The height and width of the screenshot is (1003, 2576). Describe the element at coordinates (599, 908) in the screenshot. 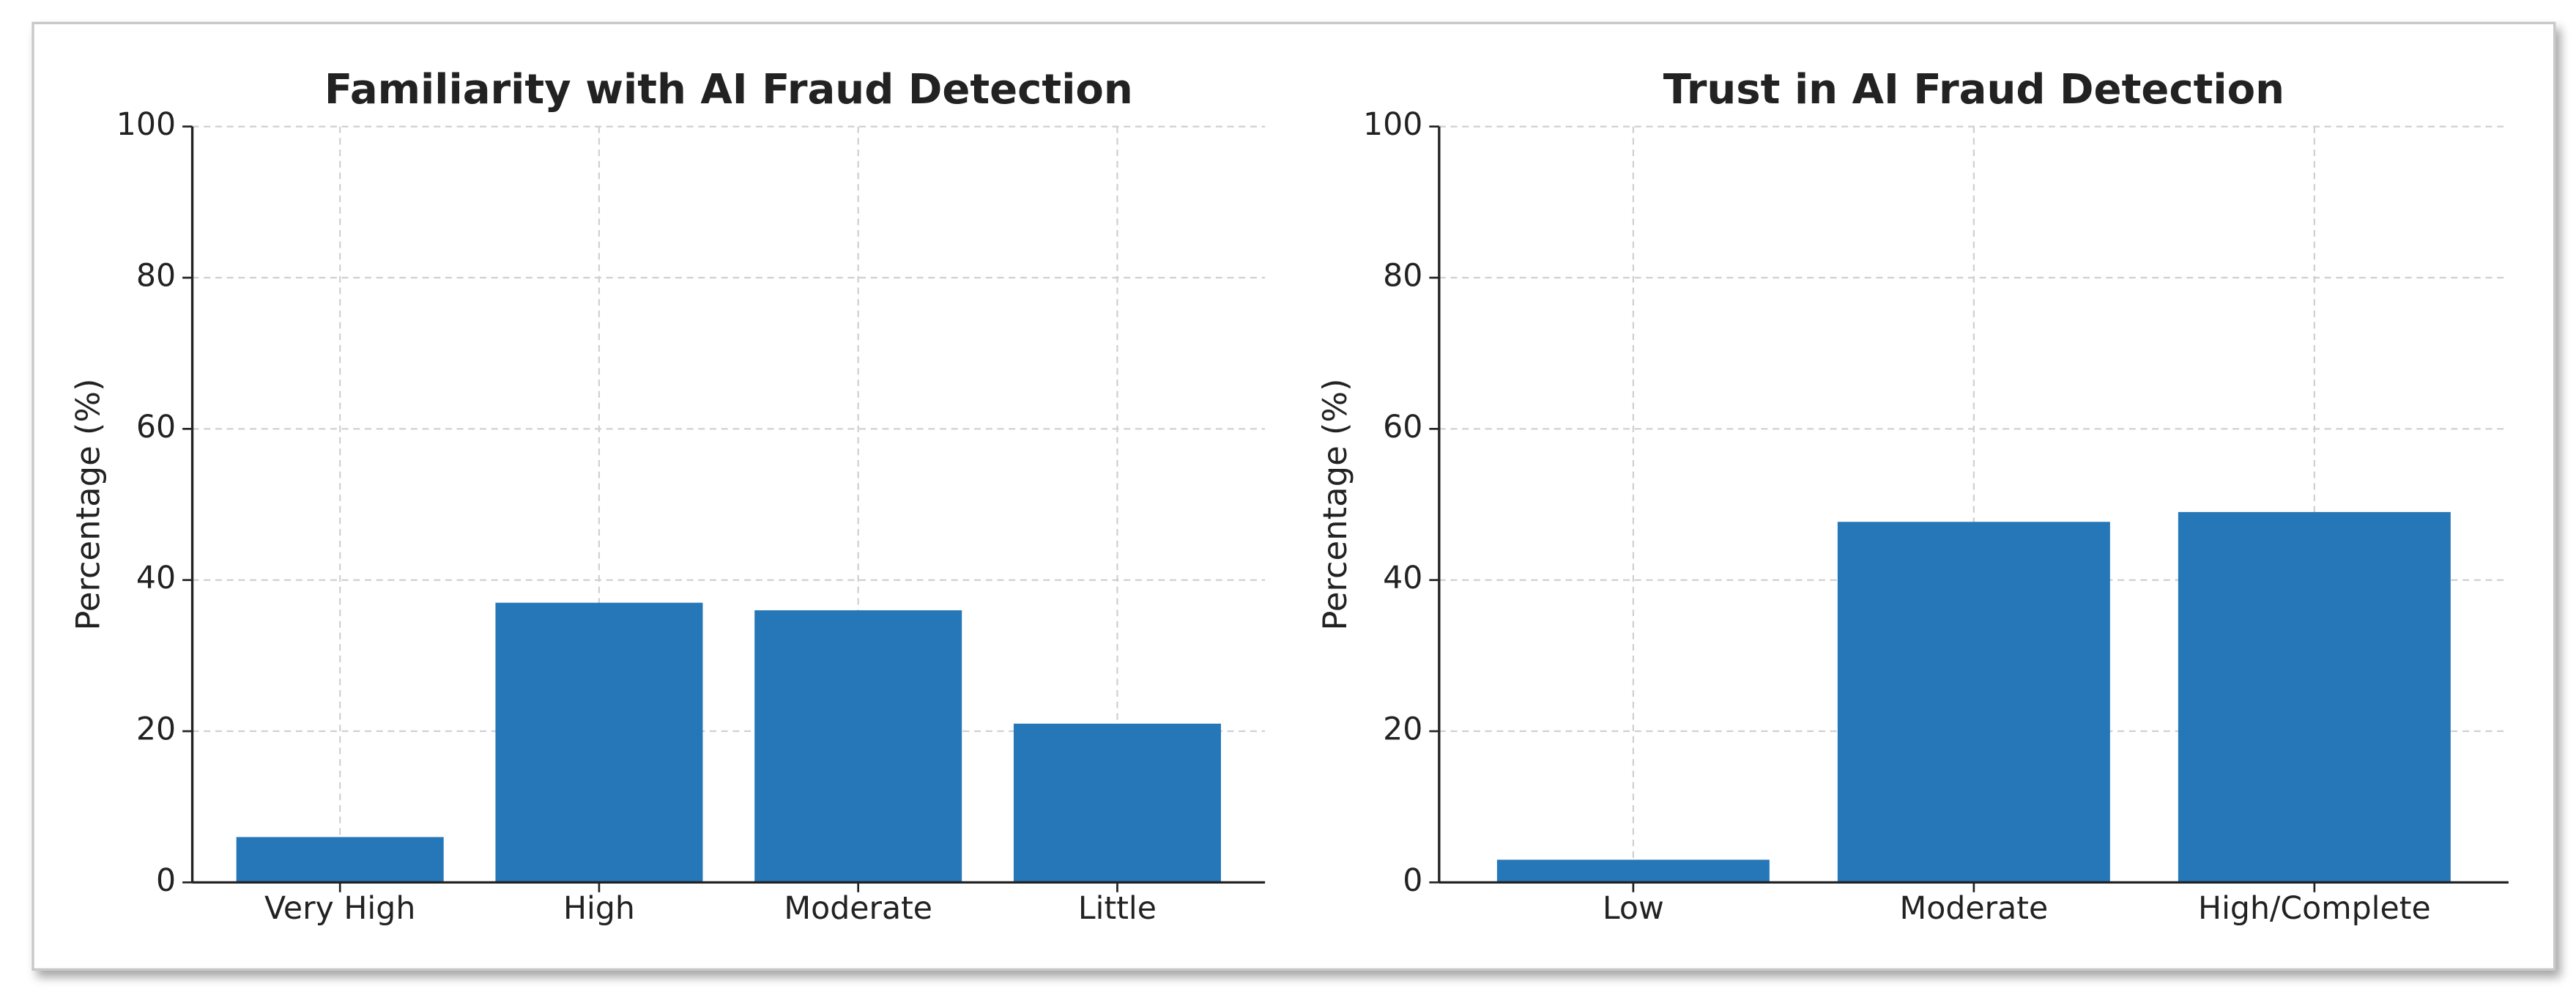

I see `x-tick-label: High` at that location.